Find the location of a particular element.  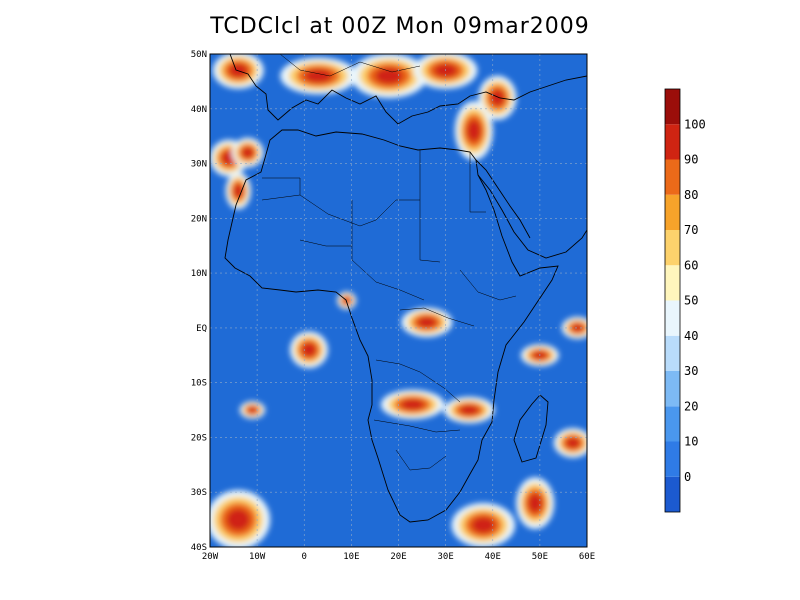

colorbar-label: 60 is located at coordinates (691, 265).